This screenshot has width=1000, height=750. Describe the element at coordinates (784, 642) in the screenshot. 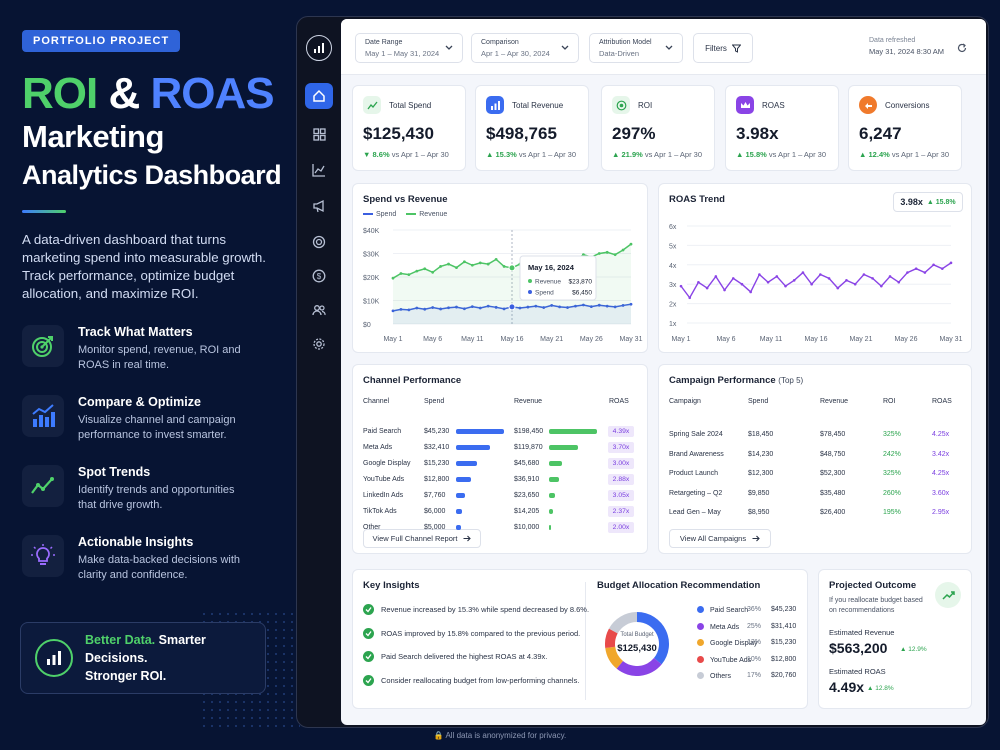

I see `budget-amount: $15,230` at that location.